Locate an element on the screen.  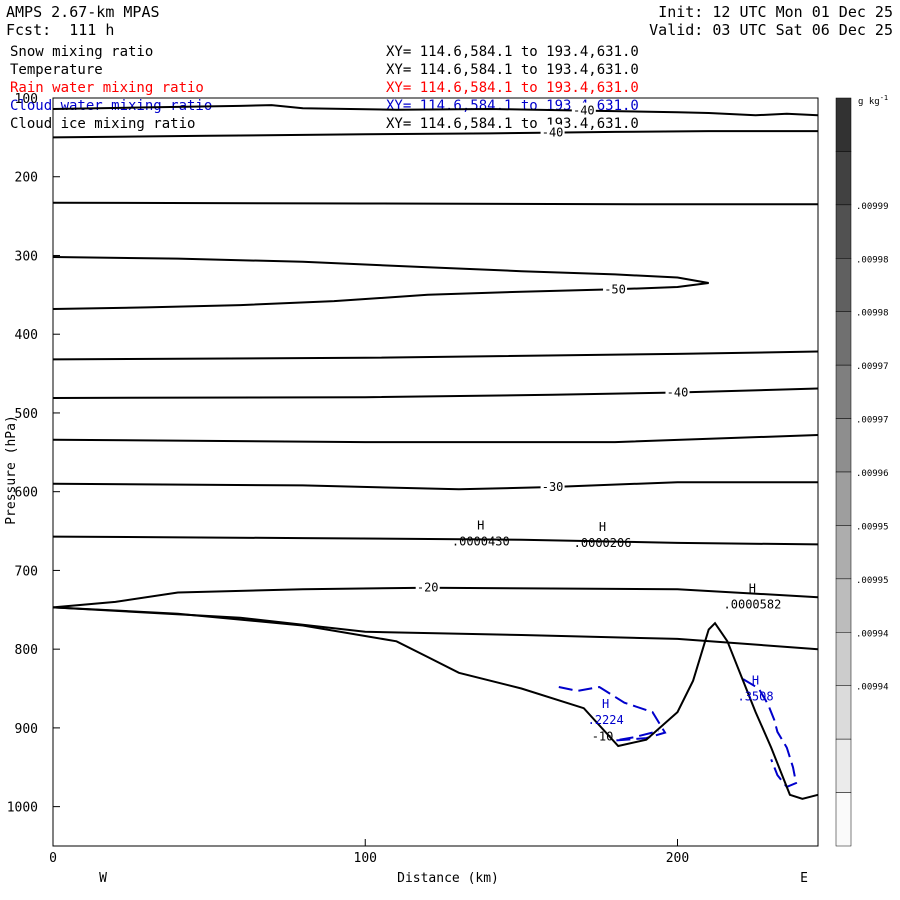
y-axis-label: Pressure (hPa) is located at coordinates (11, 470).